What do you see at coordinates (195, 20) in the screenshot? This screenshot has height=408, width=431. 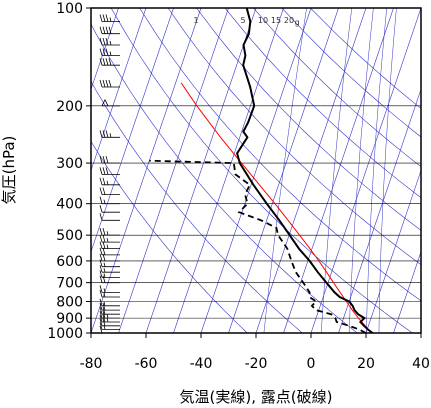 I see `mixing-ratio-label: 1` at bounding box center [195, 20].